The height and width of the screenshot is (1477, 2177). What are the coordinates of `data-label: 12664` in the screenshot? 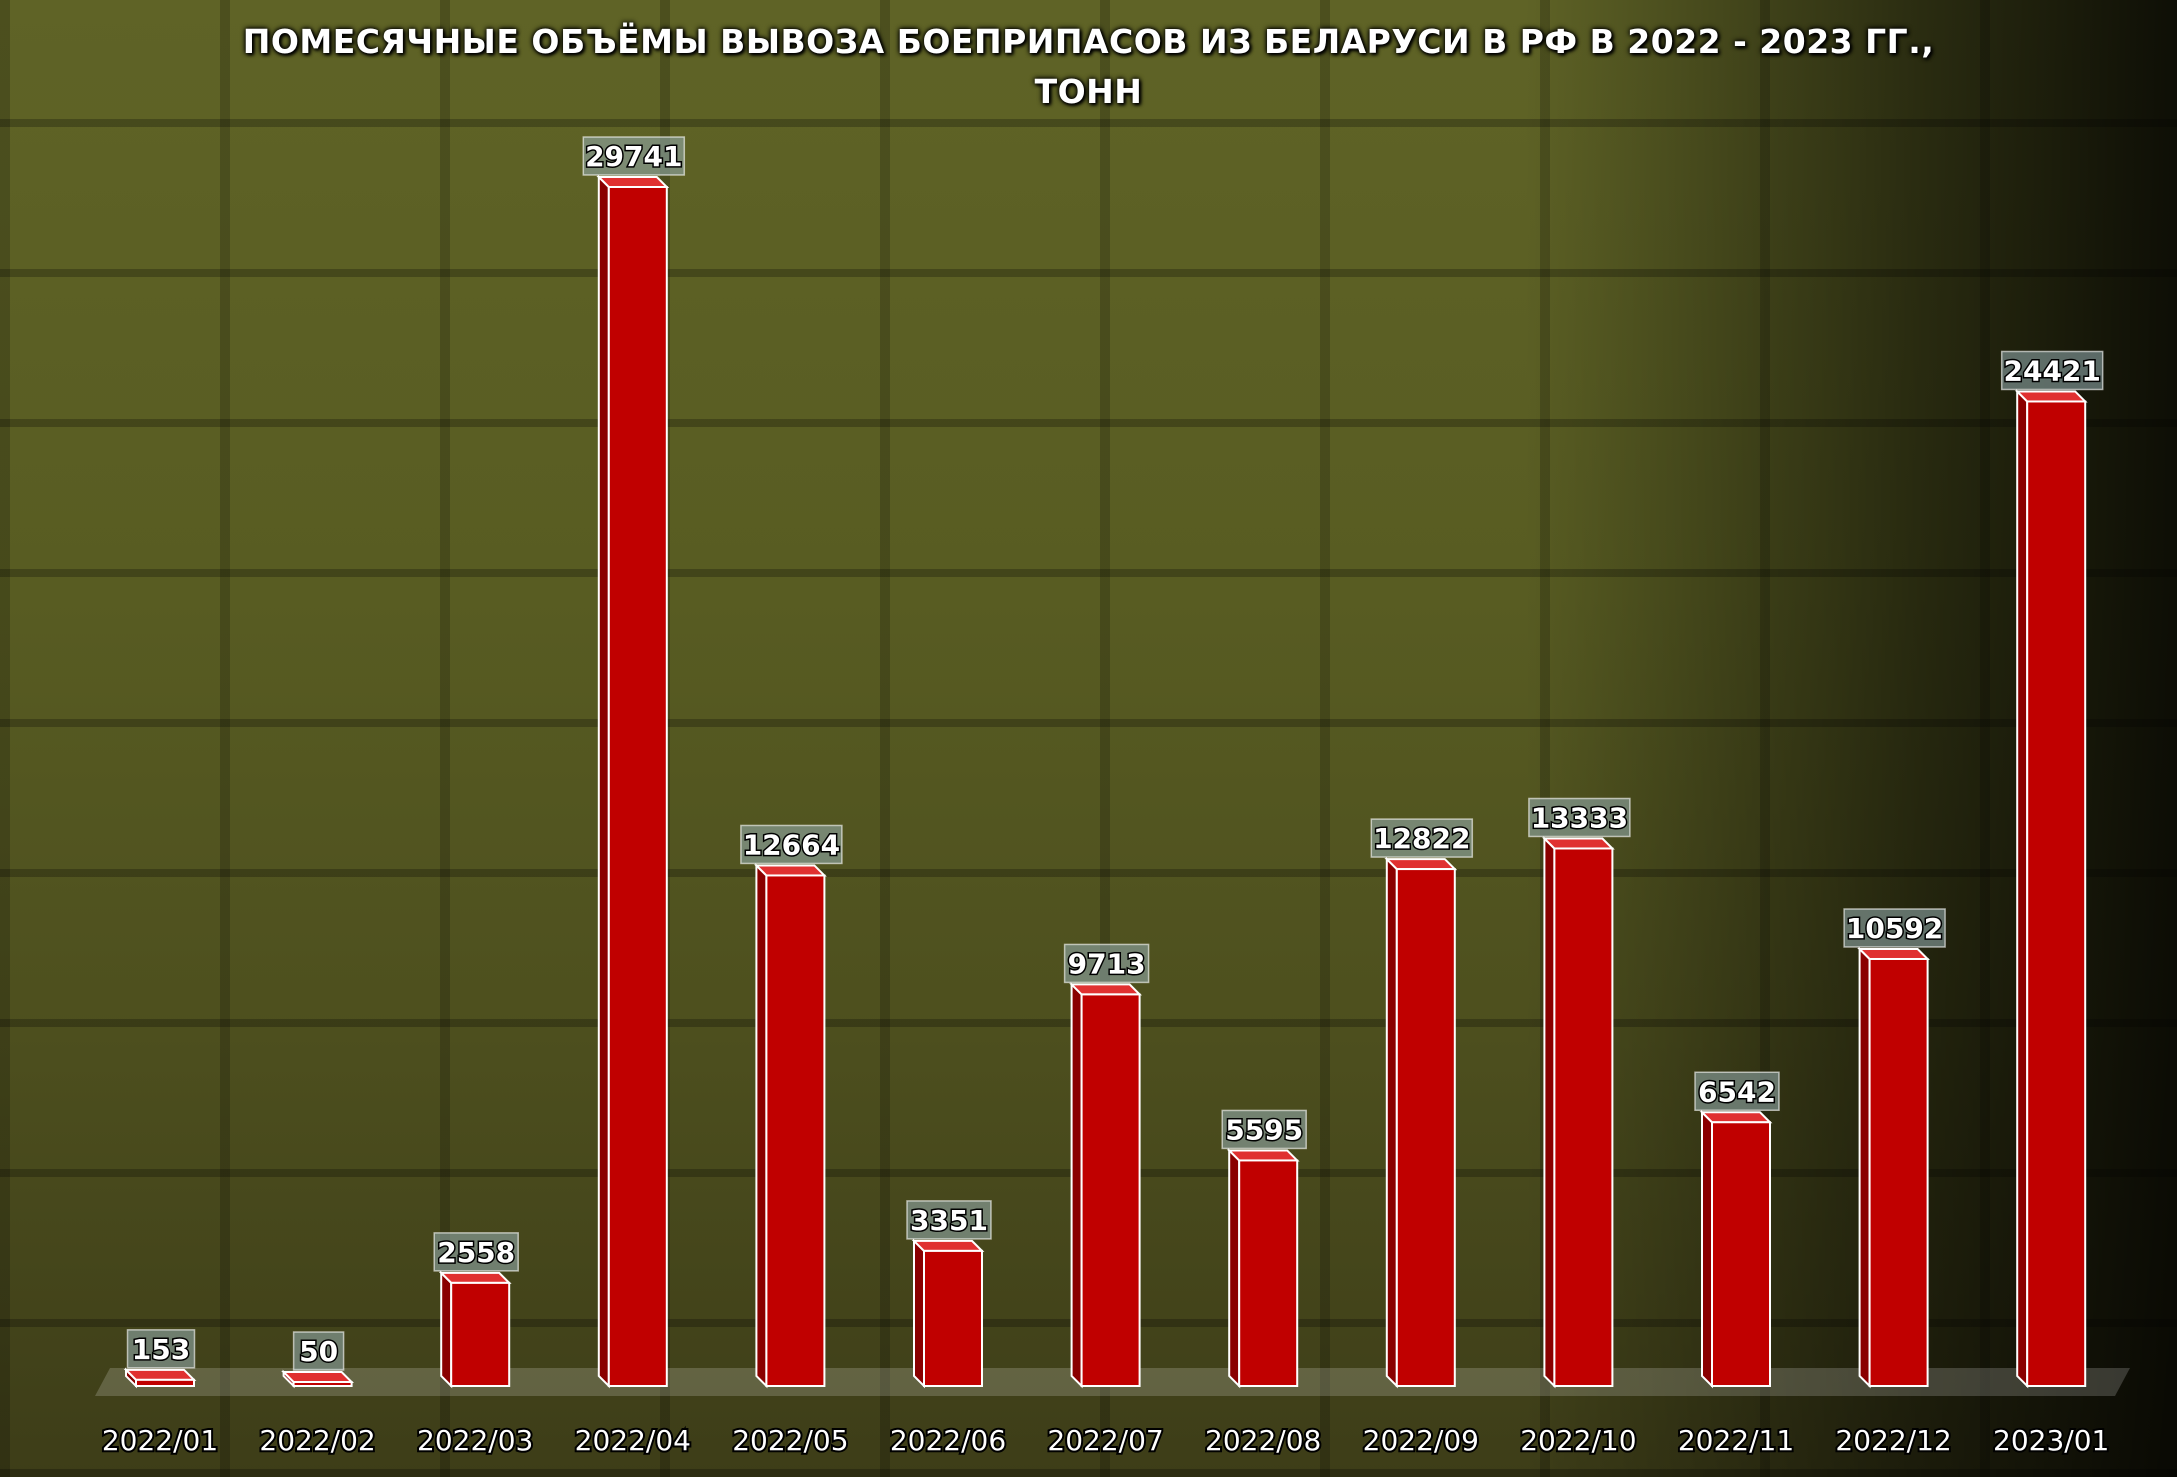 It's located at (791, 844).